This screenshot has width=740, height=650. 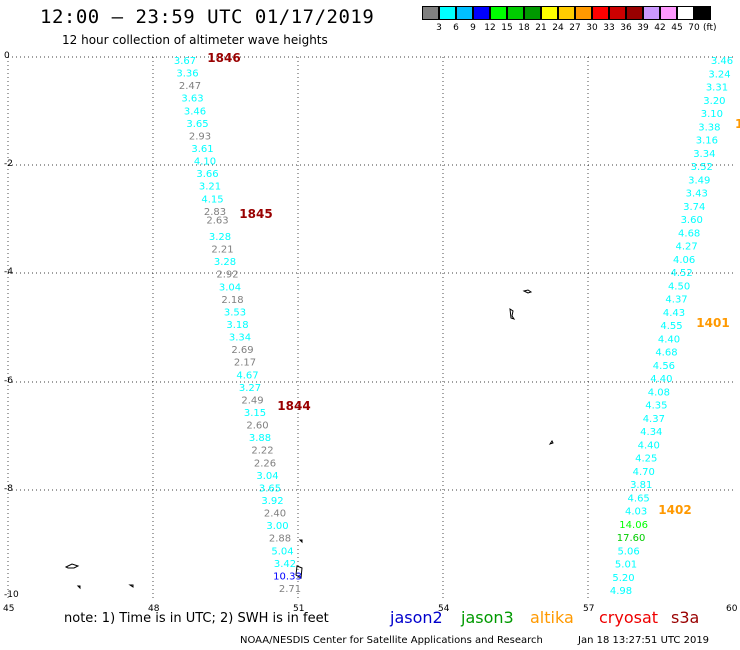 I want to click on colorbar-label: 27, so click(x=575, y=28).